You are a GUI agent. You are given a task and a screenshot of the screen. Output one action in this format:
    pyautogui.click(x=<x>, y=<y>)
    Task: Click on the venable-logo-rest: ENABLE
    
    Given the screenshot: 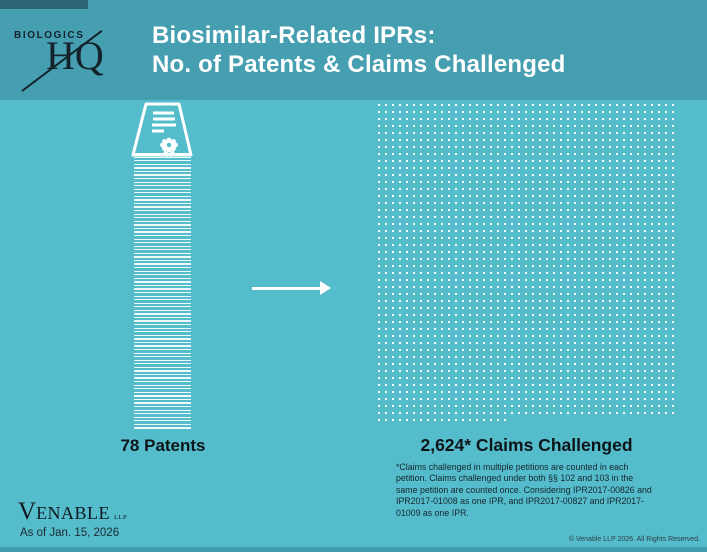 What is the action you would take?
    pyautogui.click(x=73, y=513)
    